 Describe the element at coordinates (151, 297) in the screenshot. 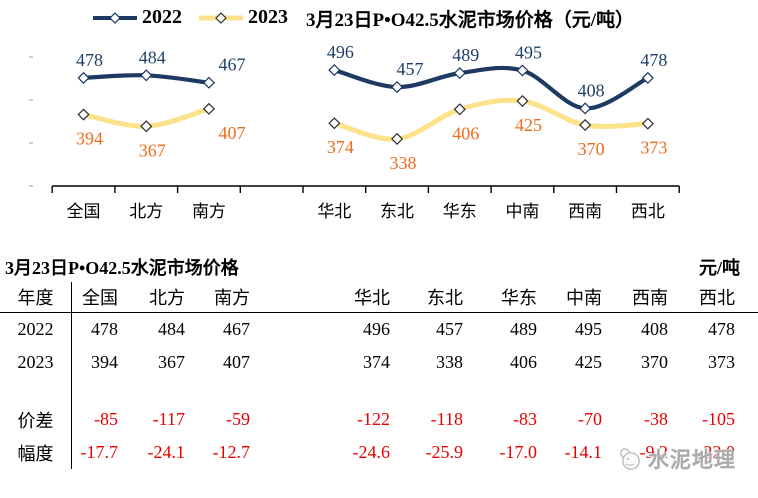

I see `table-cell: 北方` at that location.